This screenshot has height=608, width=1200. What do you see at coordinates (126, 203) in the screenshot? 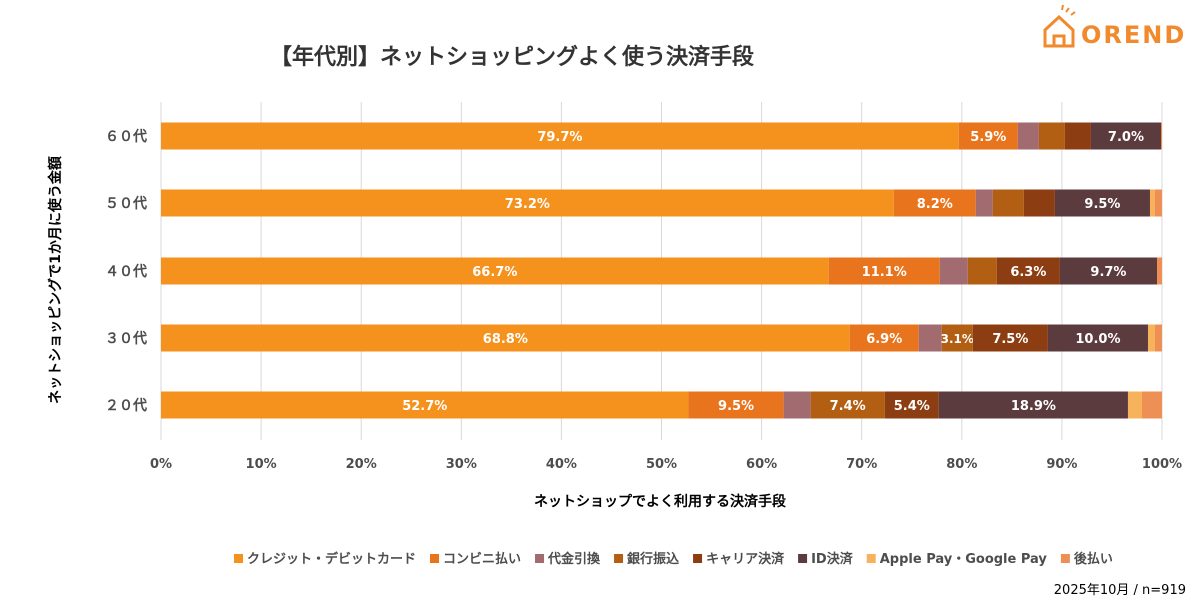
I see `y-tick-label: ５０代` at bounding box center [126, 203].